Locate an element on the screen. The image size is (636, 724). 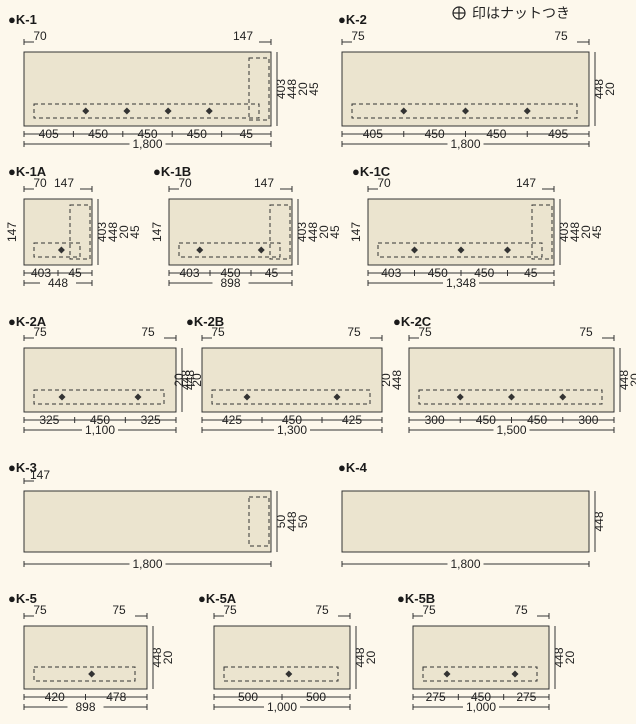
dimension-label: 275 is located at coordinates (526, 697).